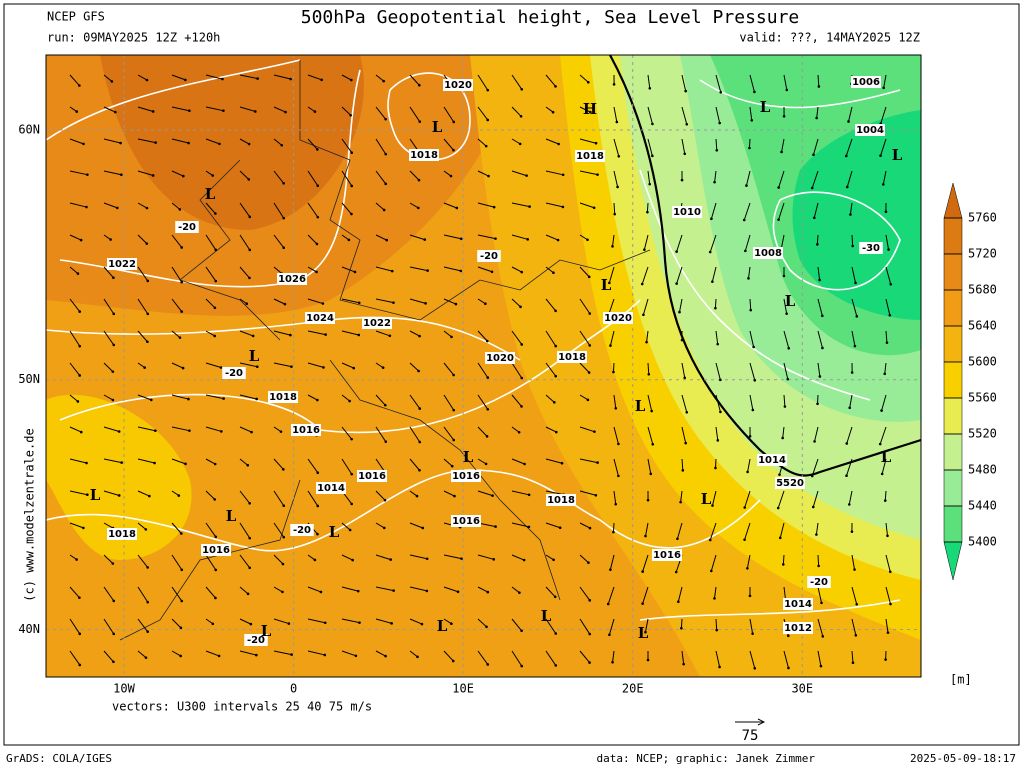 The height and width of the screenshot is (768, 1024). What do you see at coordinates (982, 326) in the screenshot?
I see `colorbar-label: 5640` at bounding box center [982, 326].